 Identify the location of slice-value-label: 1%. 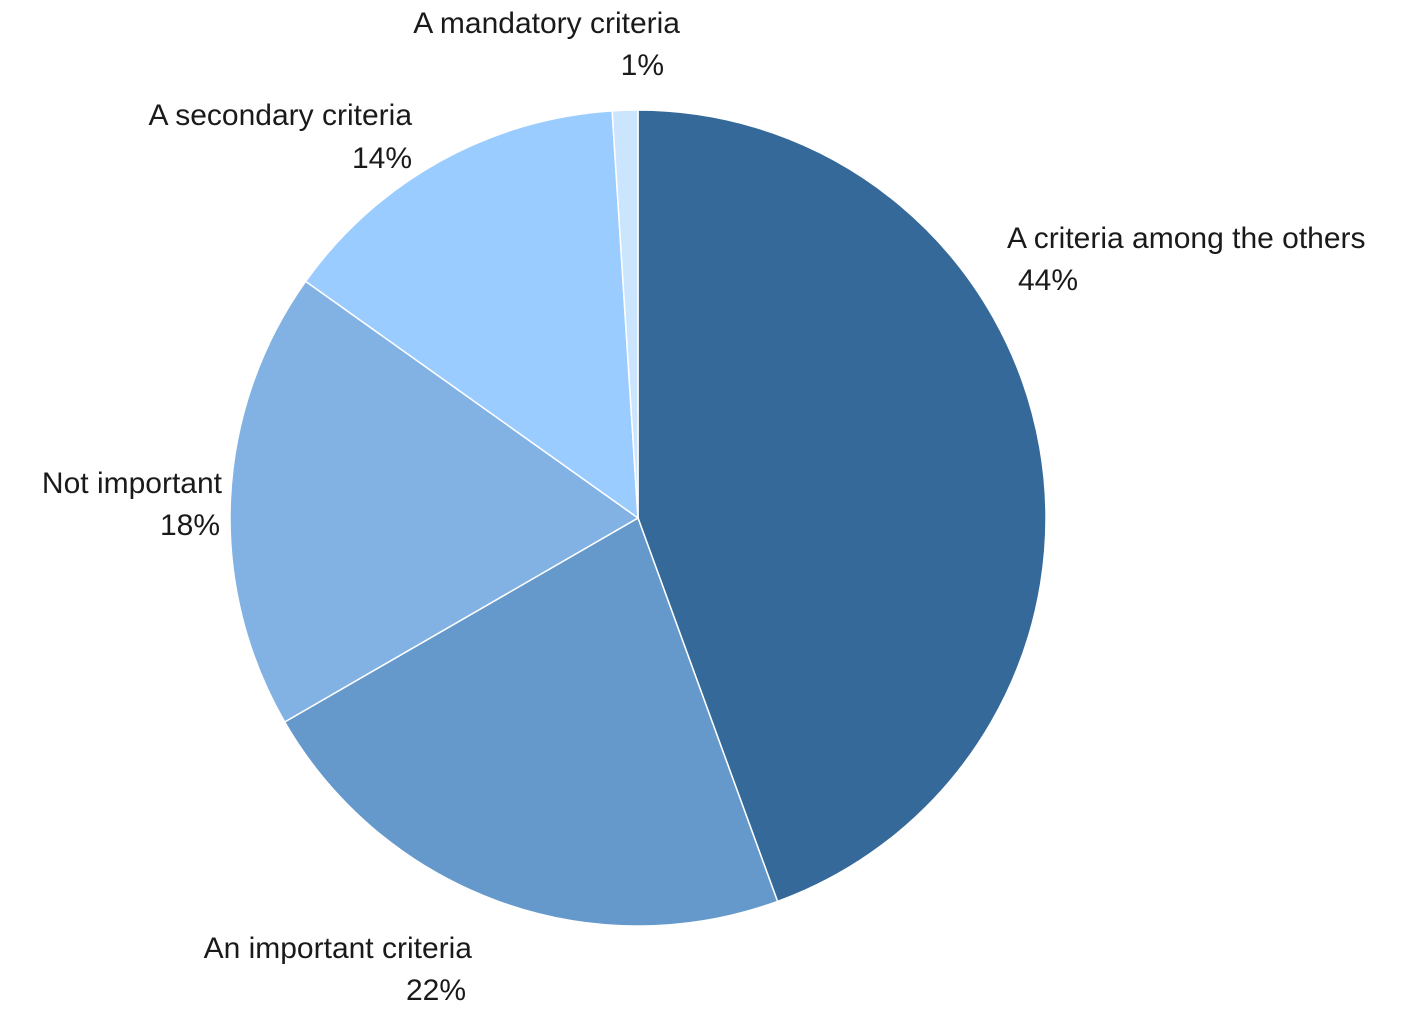
(642, 65).